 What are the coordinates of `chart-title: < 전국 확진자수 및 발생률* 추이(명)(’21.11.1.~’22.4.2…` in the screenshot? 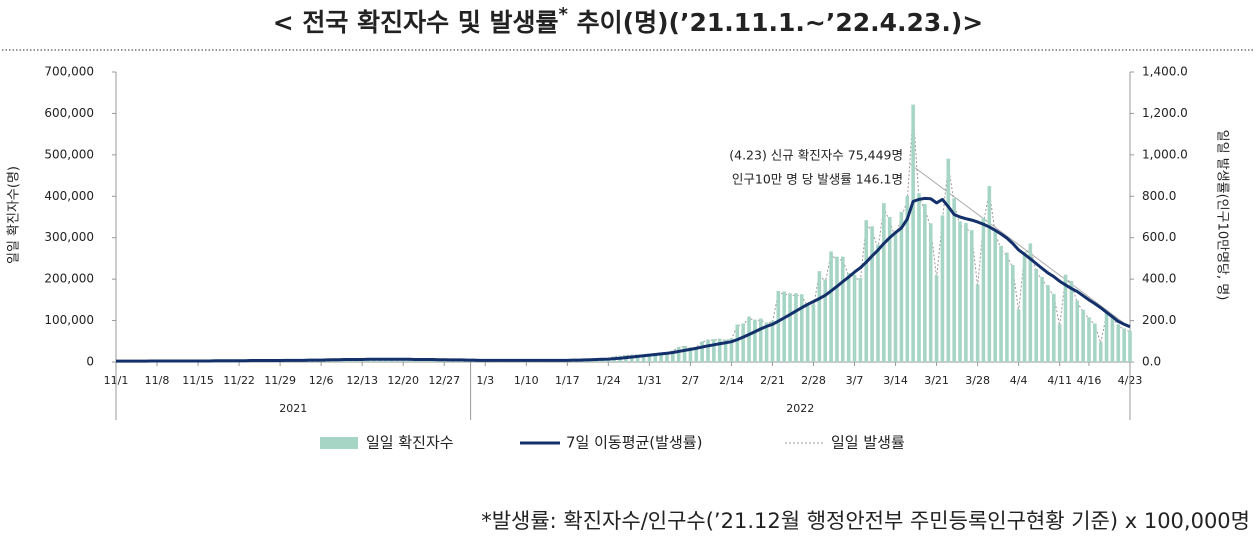 It's located at (628, 20).